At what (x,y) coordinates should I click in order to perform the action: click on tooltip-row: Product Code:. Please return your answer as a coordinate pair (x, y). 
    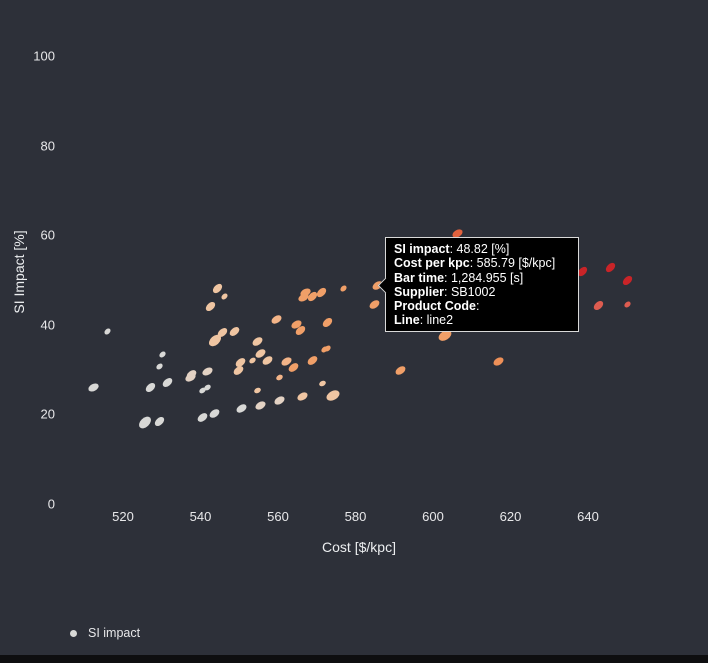
    Looking at the image, I should click on (437, 306).